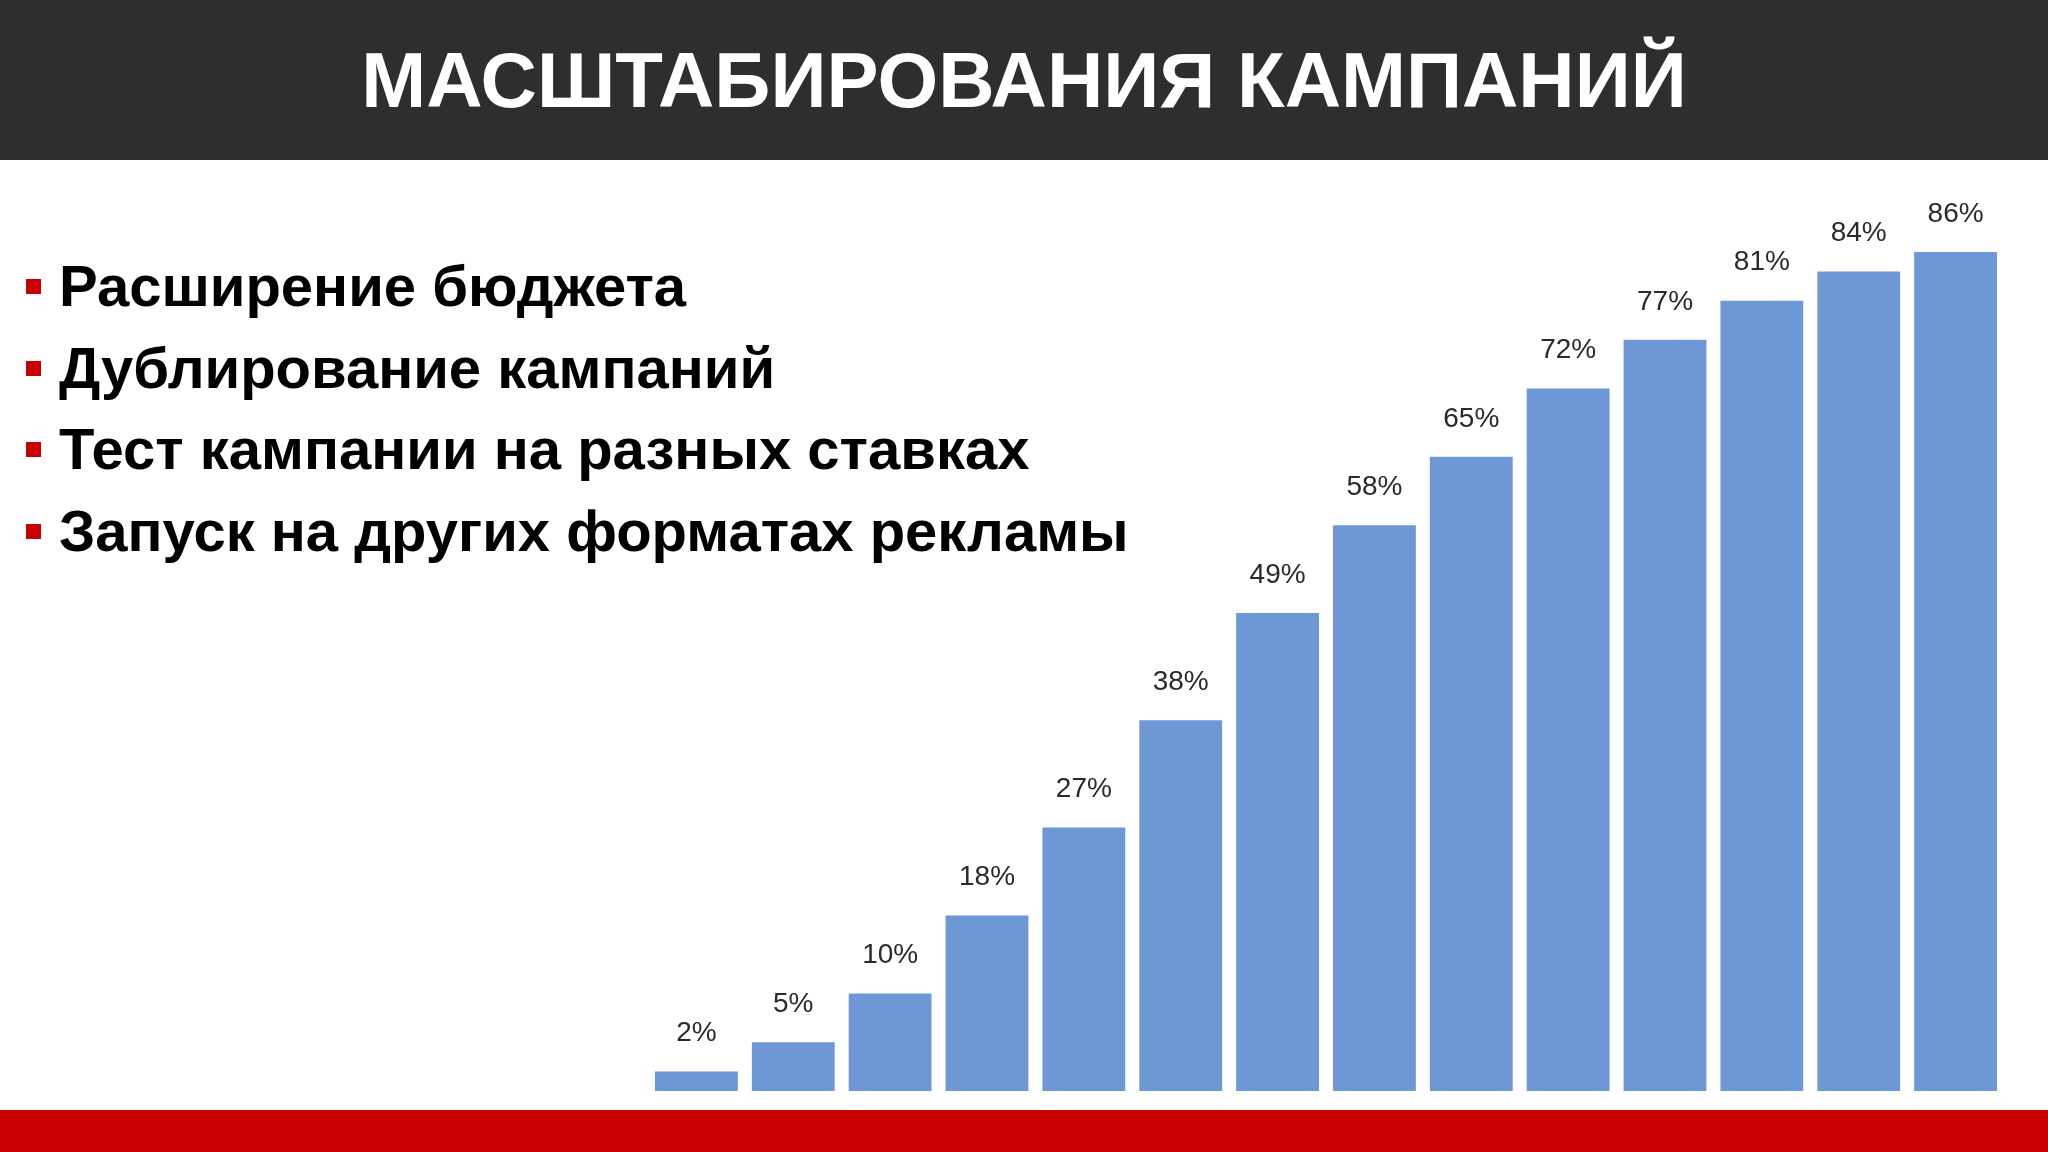  Describe the element at coordinates (1665, 300) in the screenshot. I see `data-label: 77%` at that location.